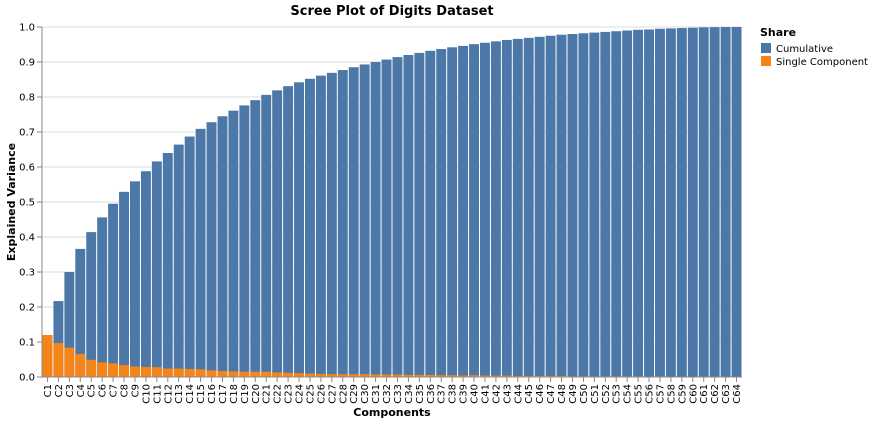 The image size is (871, 423). What do you see at coordinates (156, 269) in the screenshot?
I see `cumulative-bar-c11` at bounding box center [156, 269].